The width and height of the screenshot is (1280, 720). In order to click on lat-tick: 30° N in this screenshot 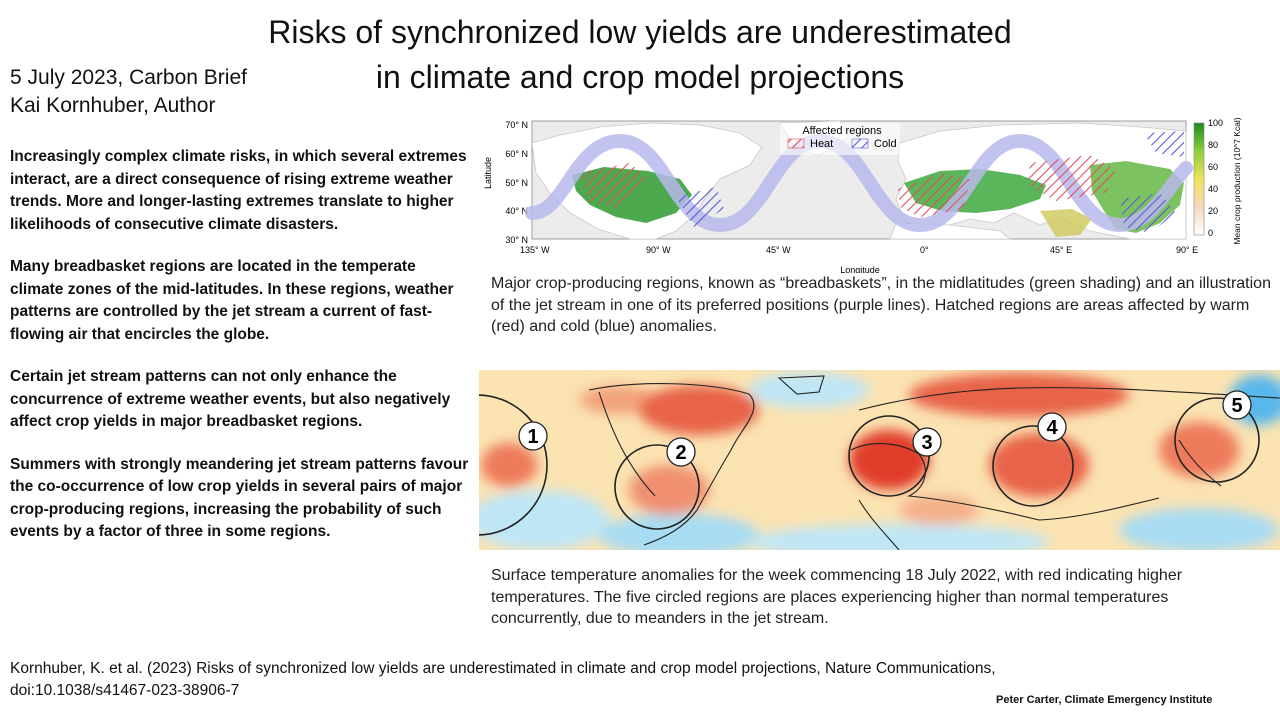, I will do `click(516, 240)`.